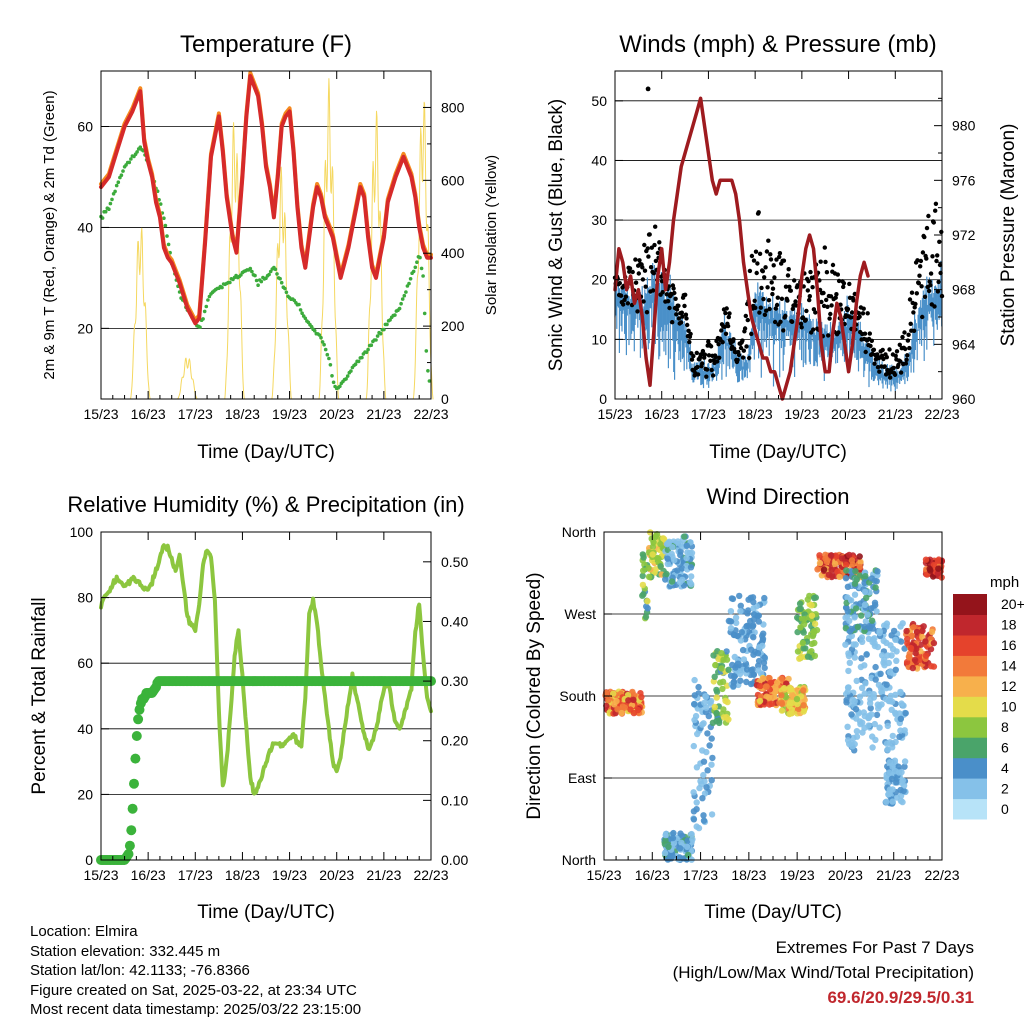 This screenshot has width=1024, height=1024. I want to click on y-tick-label: 100, so click(82, 532).